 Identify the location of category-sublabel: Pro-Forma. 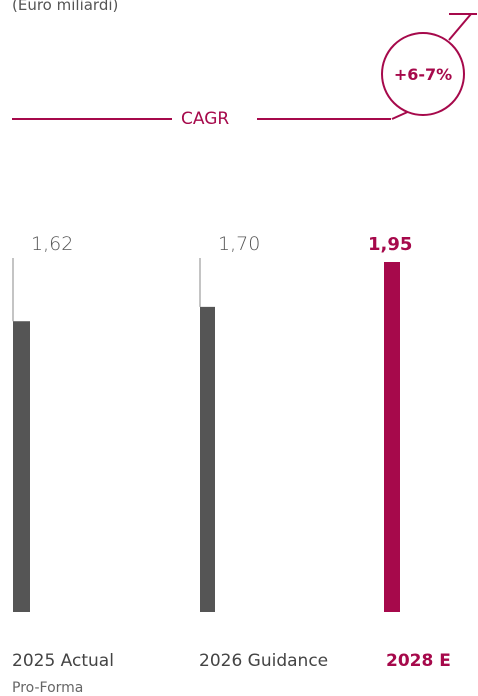
(47, 688).